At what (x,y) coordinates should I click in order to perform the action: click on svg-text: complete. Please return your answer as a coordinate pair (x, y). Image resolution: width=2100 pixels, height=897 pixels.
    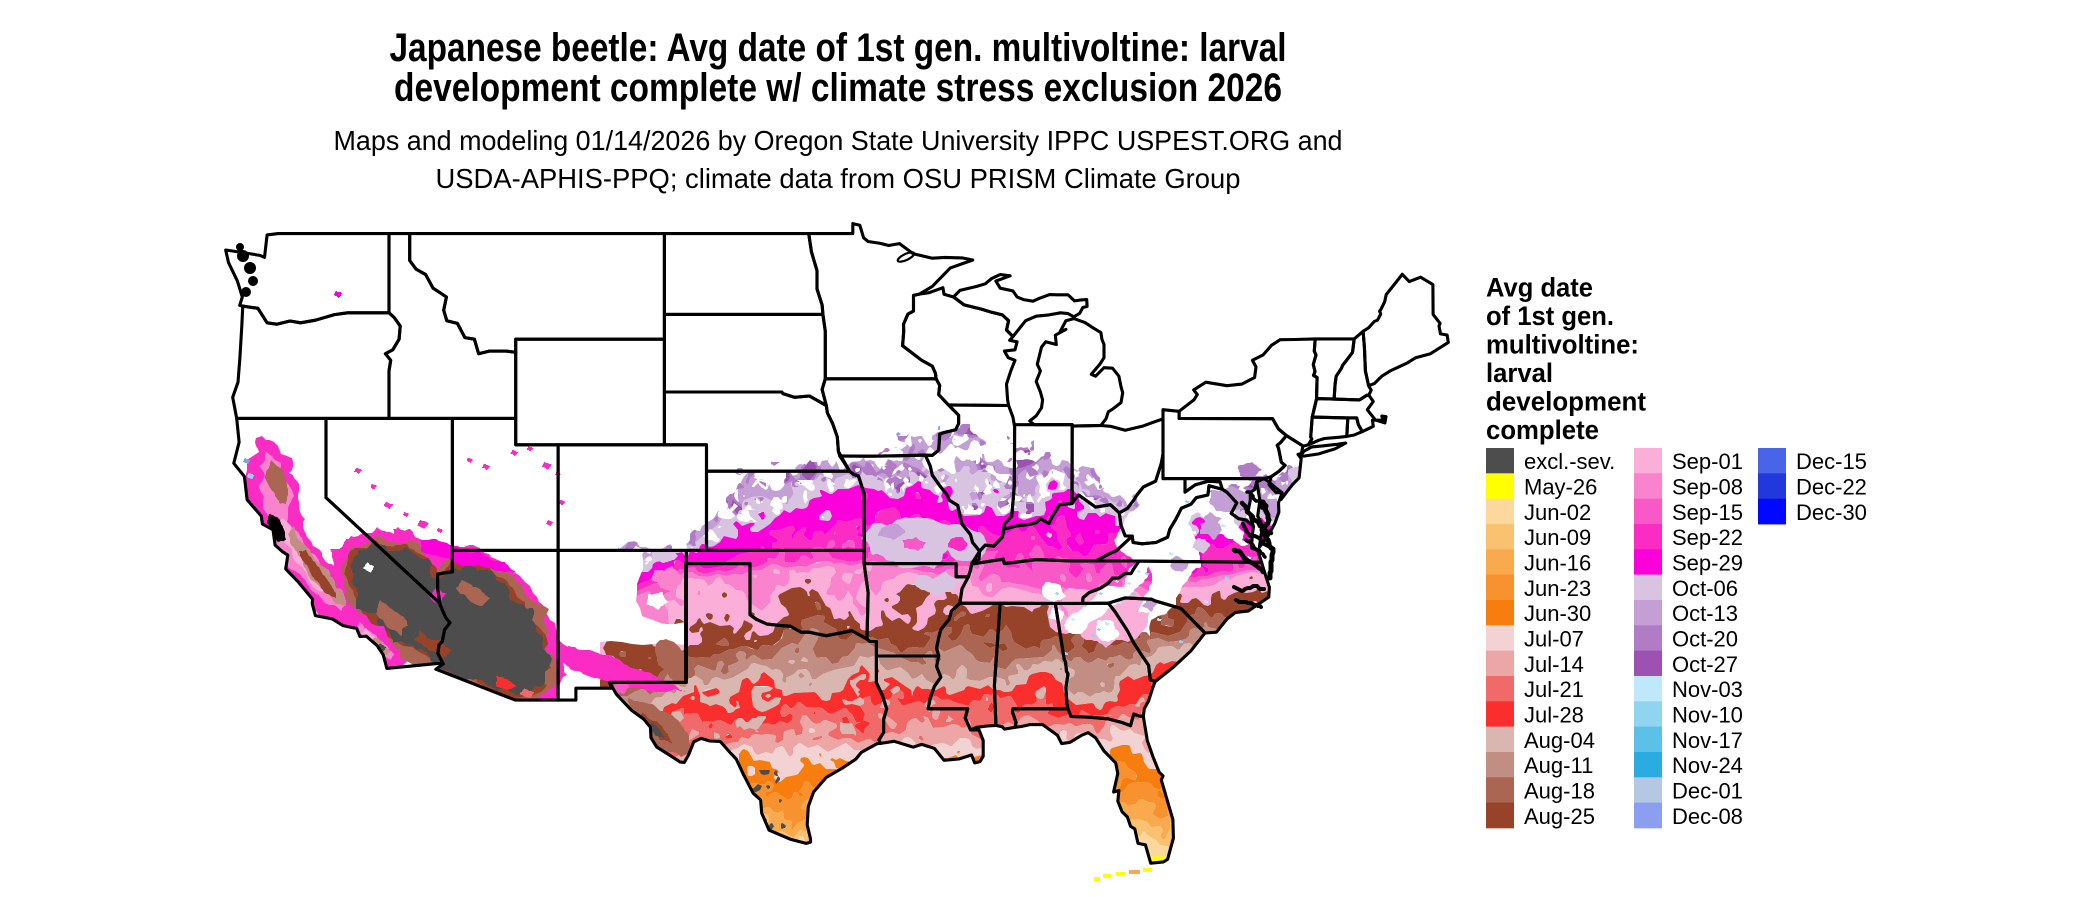
    Looking at the image, I should click on (1542, 430).